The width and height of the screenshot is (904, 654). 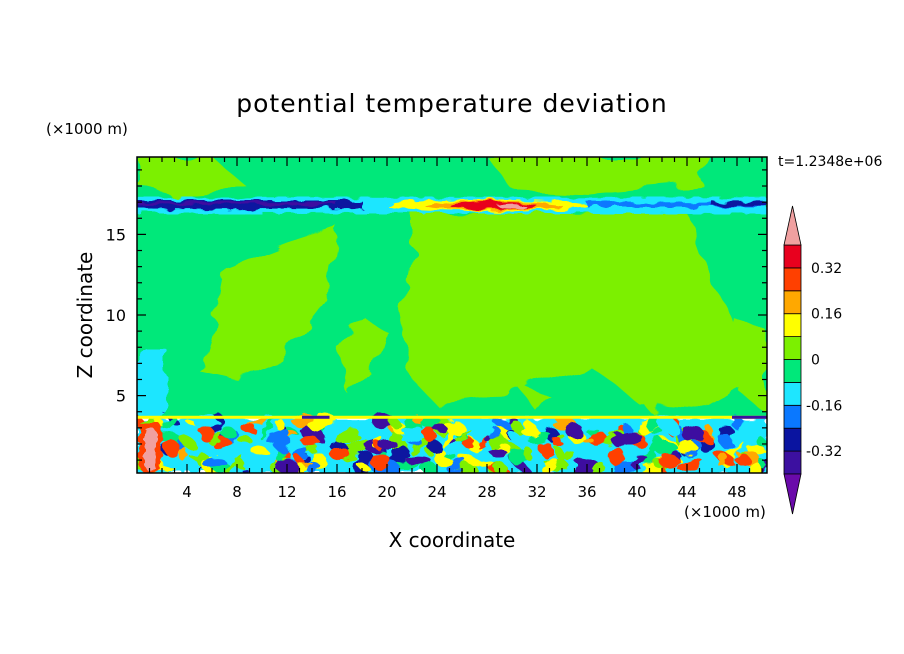 I want to click on x-tick-label: 28, so click(x=486, y=492).